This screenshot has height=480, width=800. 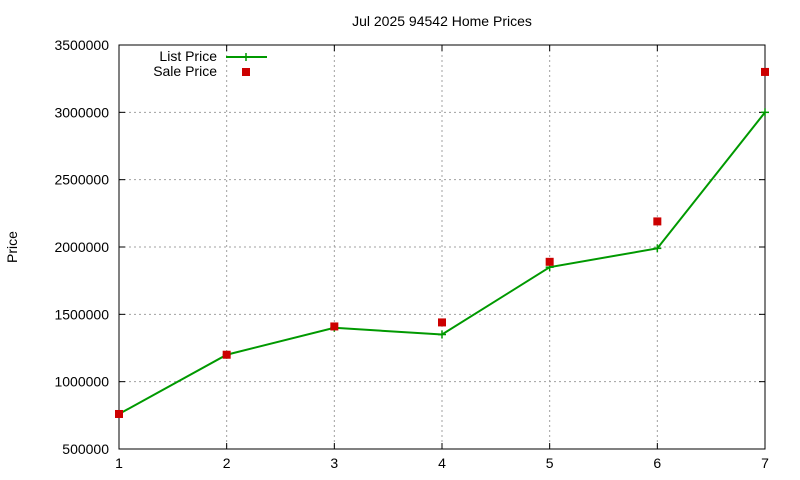 What do you see at coordinates (185, 71) in the screenshot?
I see `legend-label-sale-price: Sale Price` at bounding box center [185, 71].